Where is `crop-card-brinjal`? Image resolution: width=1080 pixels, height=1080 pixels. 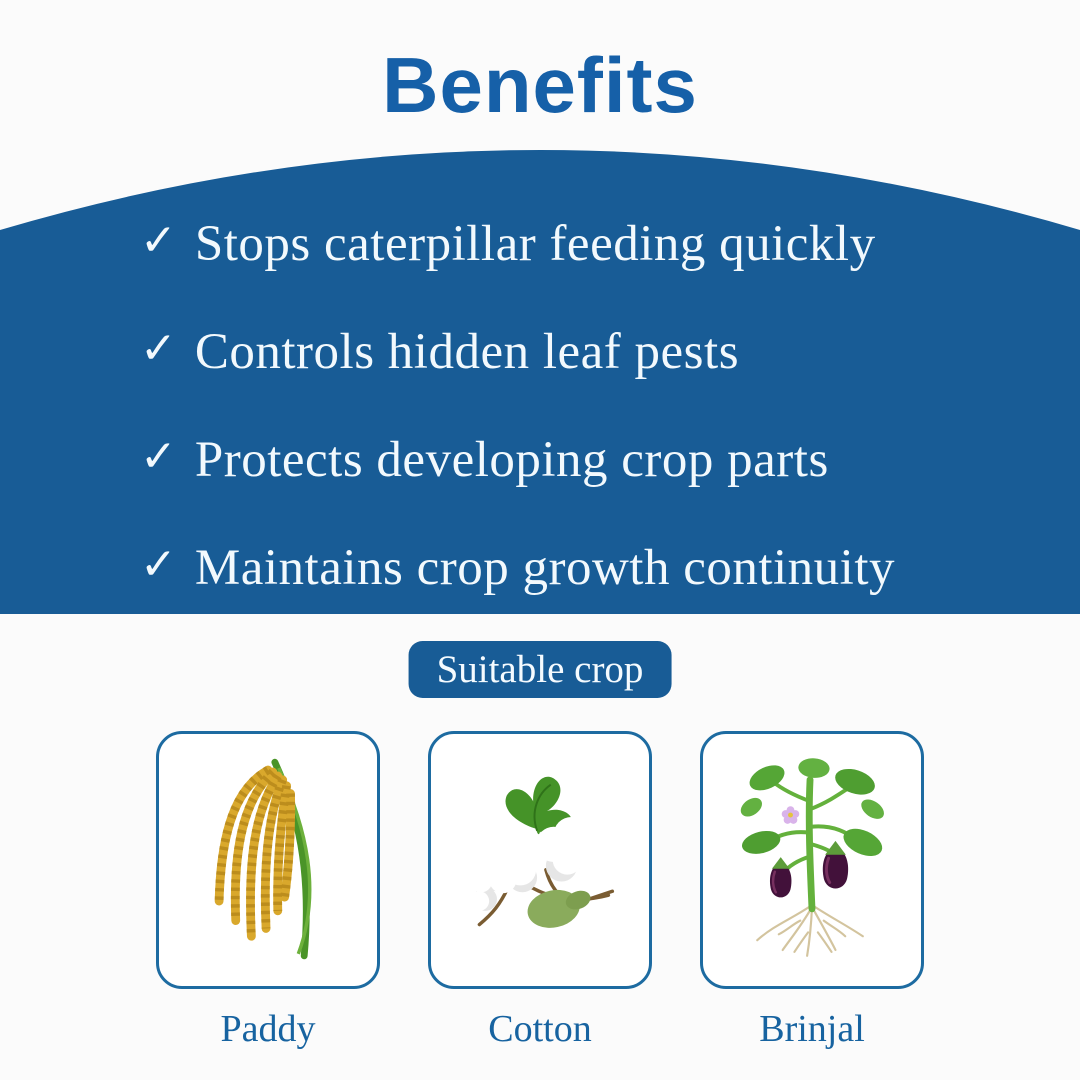 crop-card-brinjal is located at coordinates (812, 860).